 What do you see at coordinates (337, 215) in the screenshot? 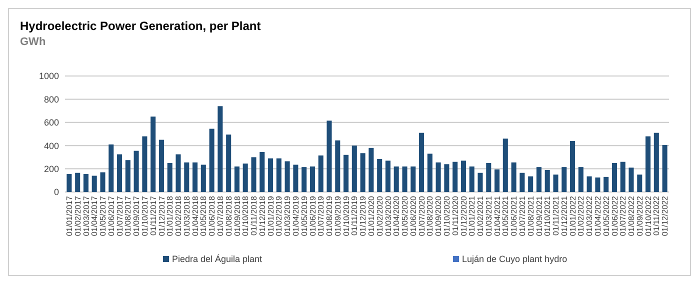
I see `x-tick-label: 01/09/2019` at bounding box center [337, 215].